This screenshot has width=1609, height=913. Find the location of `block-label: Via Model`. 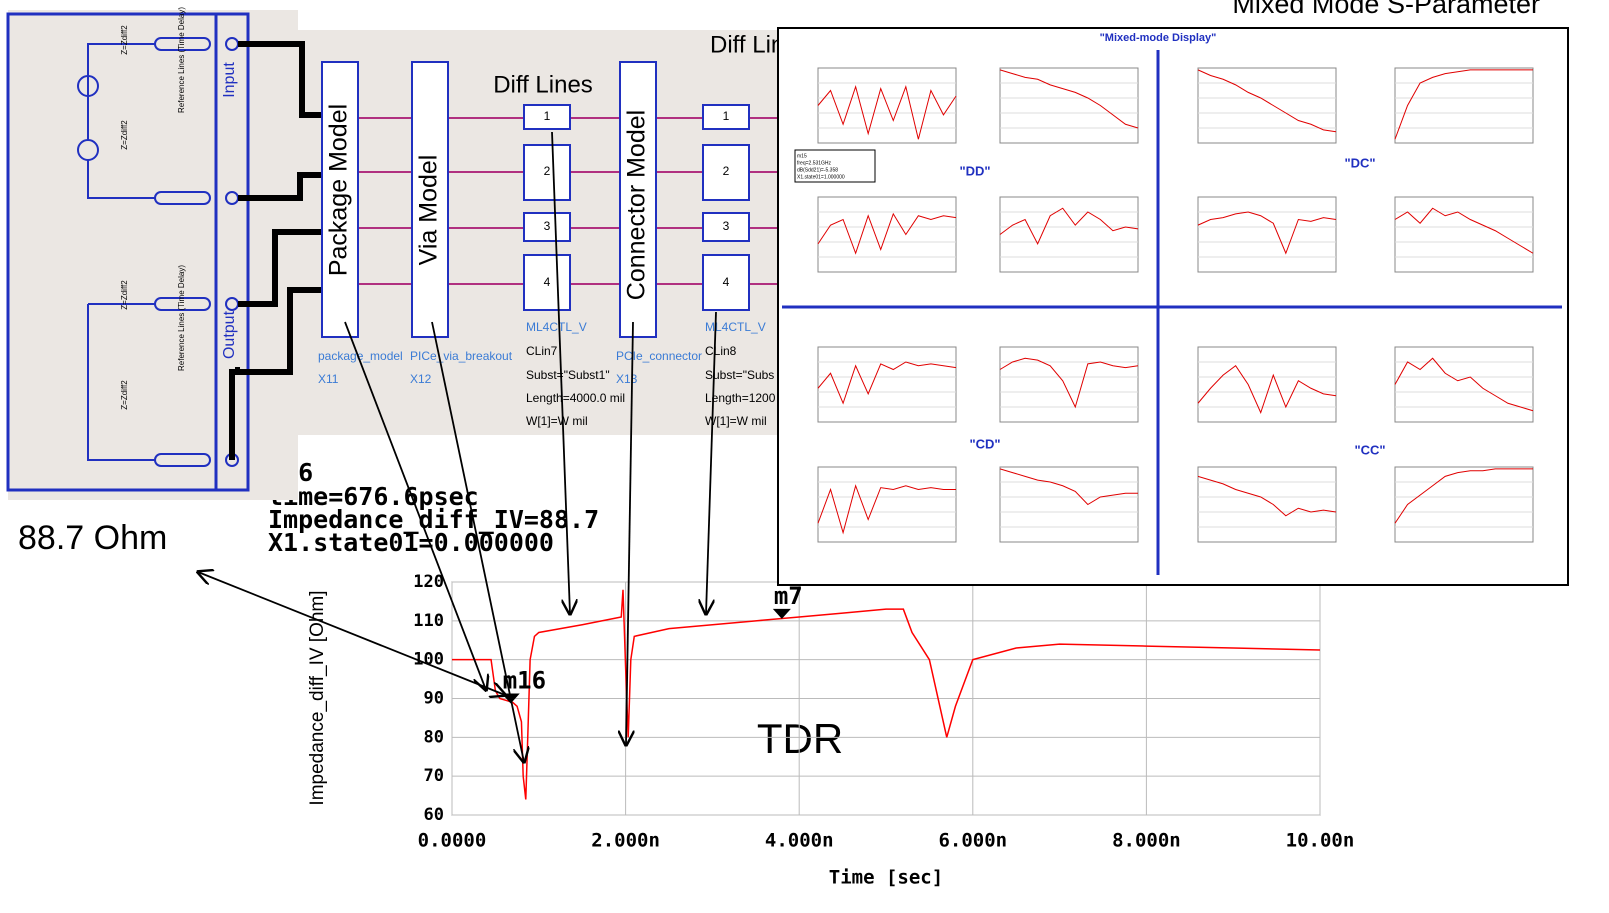

block-label: Via Model is located at coordinates (429, 210).